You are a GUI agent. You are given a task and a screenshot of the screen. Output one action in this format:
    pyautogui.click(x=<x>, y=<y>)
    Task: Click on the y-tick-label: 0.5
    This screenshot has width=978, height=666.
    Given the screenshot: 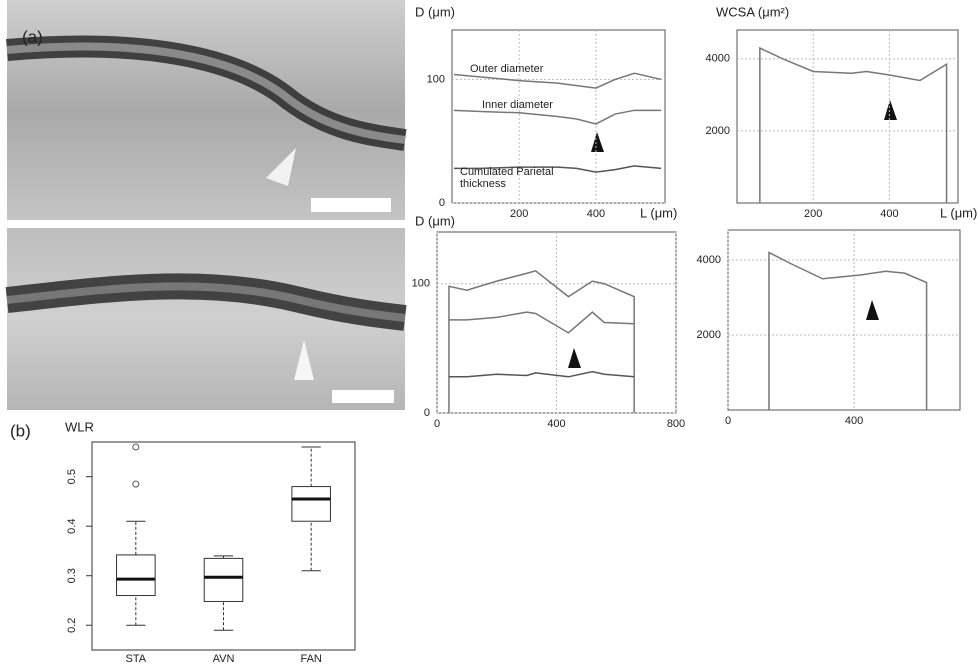 What is the action you would take?
    pyautogui.click(x=72, y=476)
    